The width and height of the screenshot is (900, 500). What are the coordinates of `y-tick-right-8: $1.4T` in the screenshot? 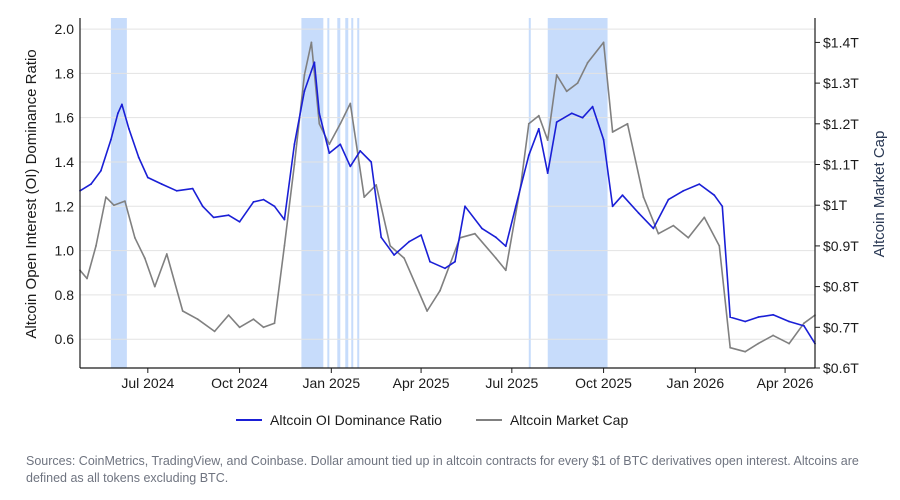 It's located at (841, 42).